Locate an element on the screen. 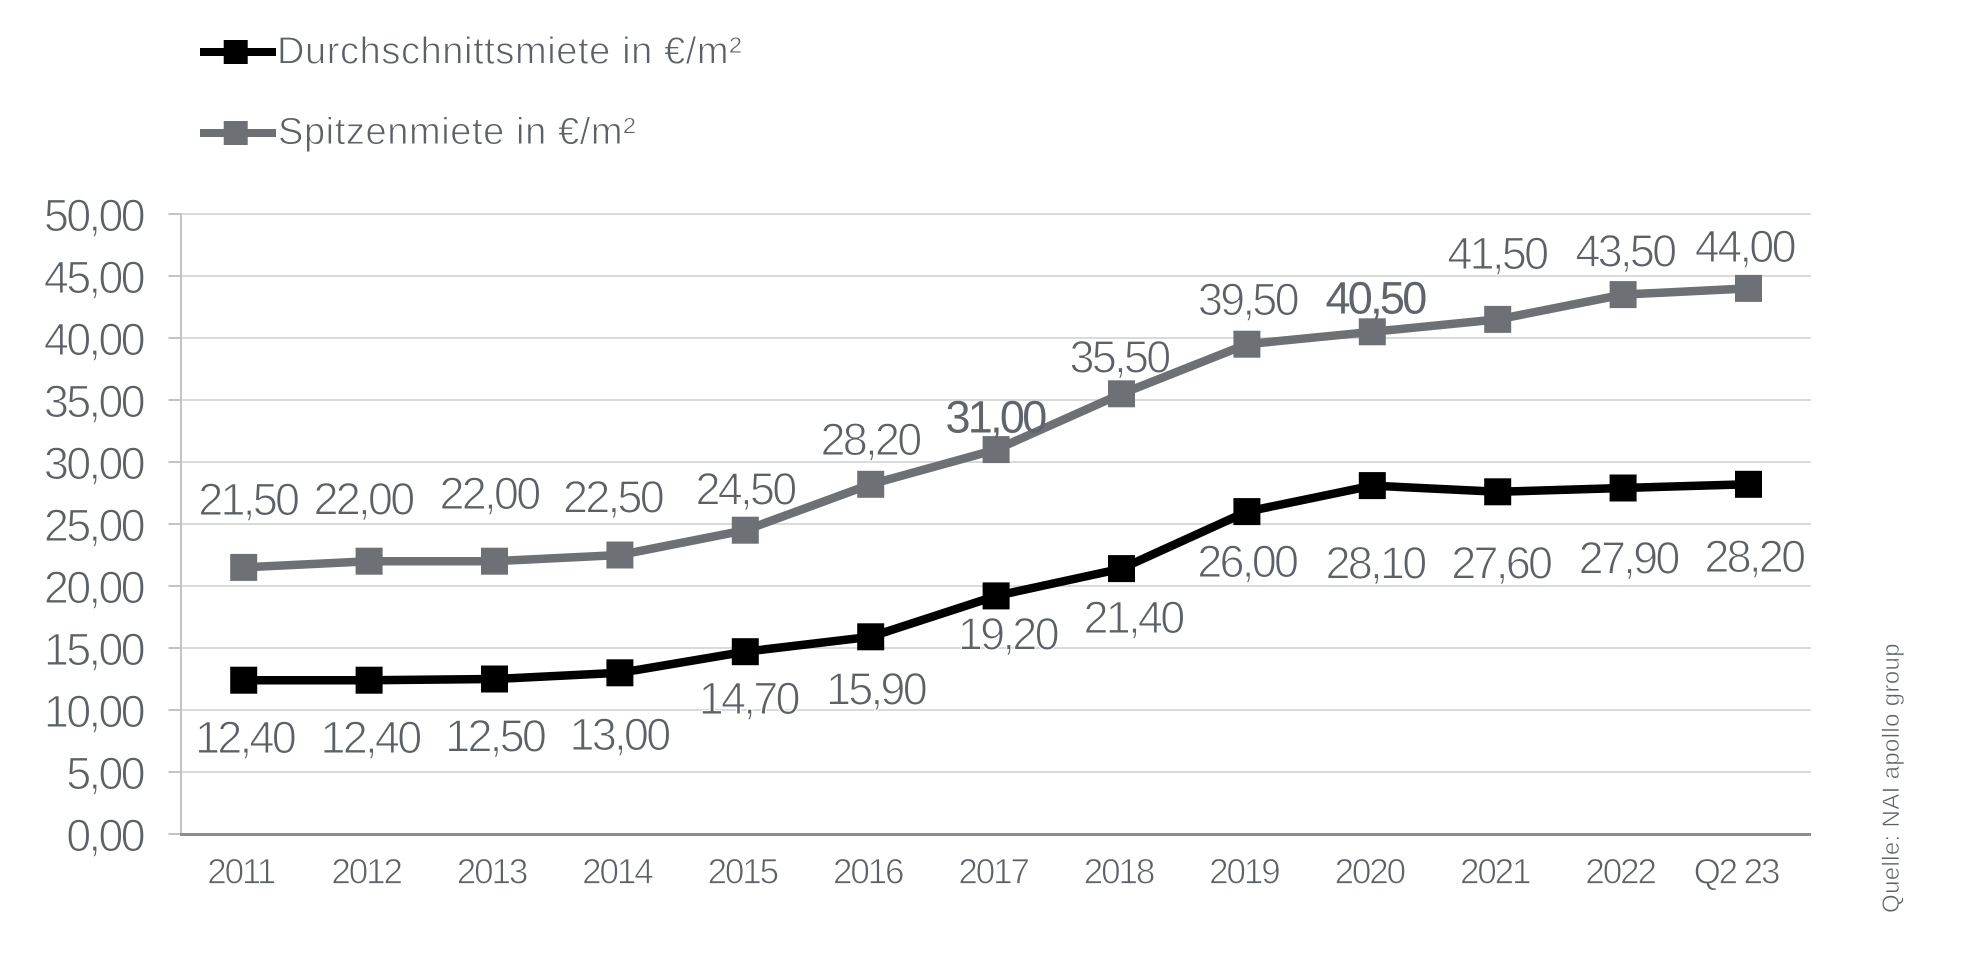 This screenshot has height=968, width=1964. svg-text: Q2 23 is located at coordinates (1736, 872).